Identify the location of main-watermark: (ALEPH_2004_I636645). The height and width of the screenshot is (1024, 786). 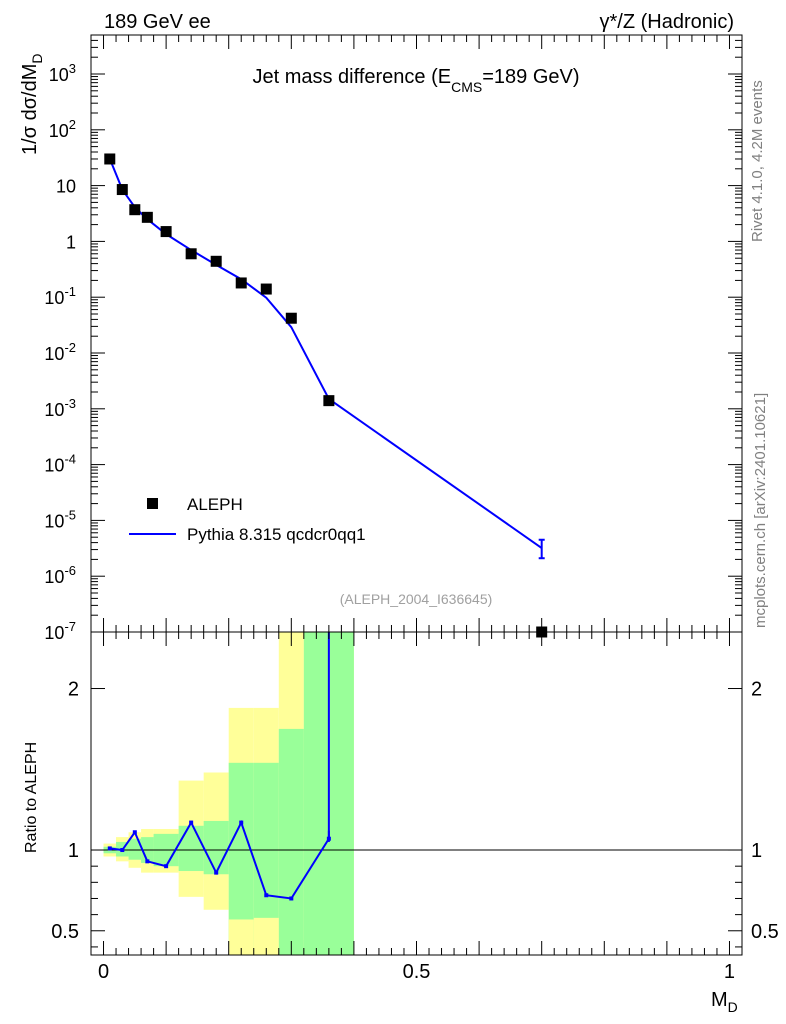
(416, 599).